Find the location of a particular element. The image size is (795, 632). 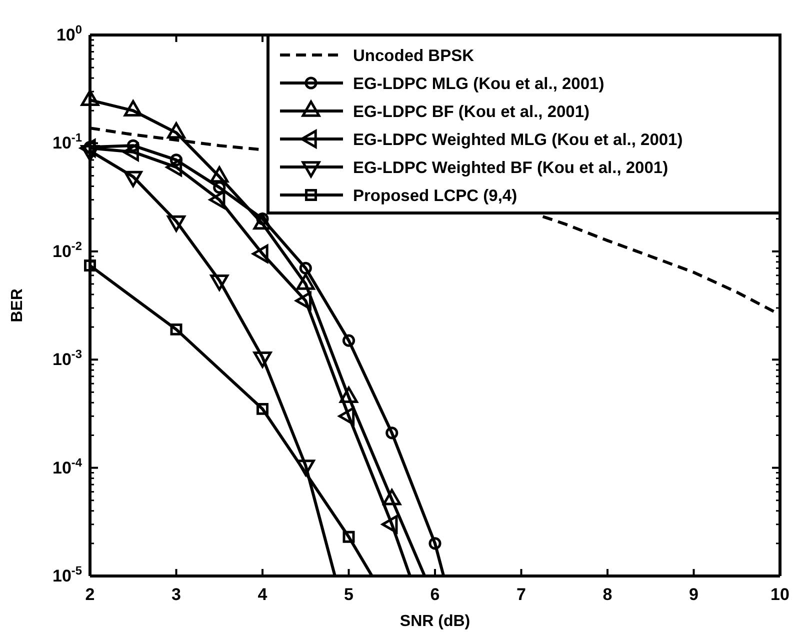

x-axis-title: SNR (dB) is located at coordinates (435, 621).